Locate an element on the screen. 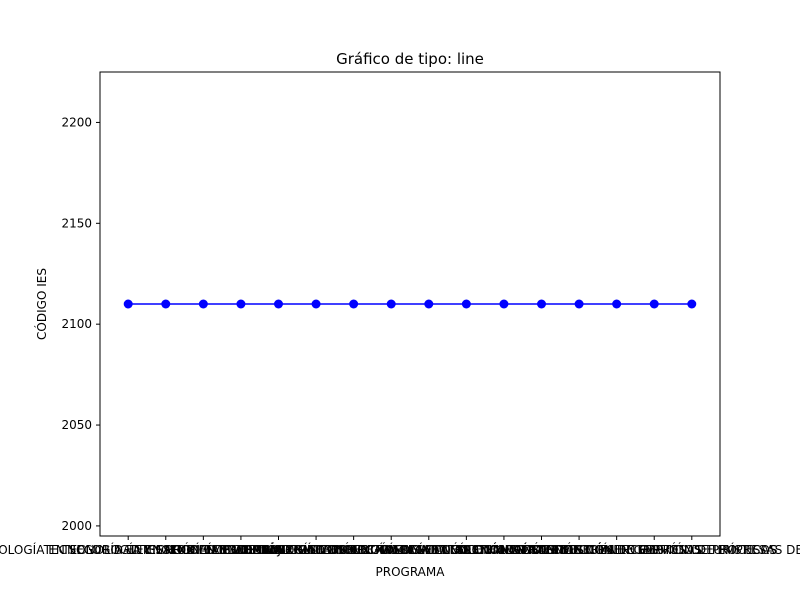 The height and width of the screenshot is (600, 800). x-tick-label: TECNOLOGÍA EN GESTIÓN DE SERVICIOS is located at coordinates (579, 549).